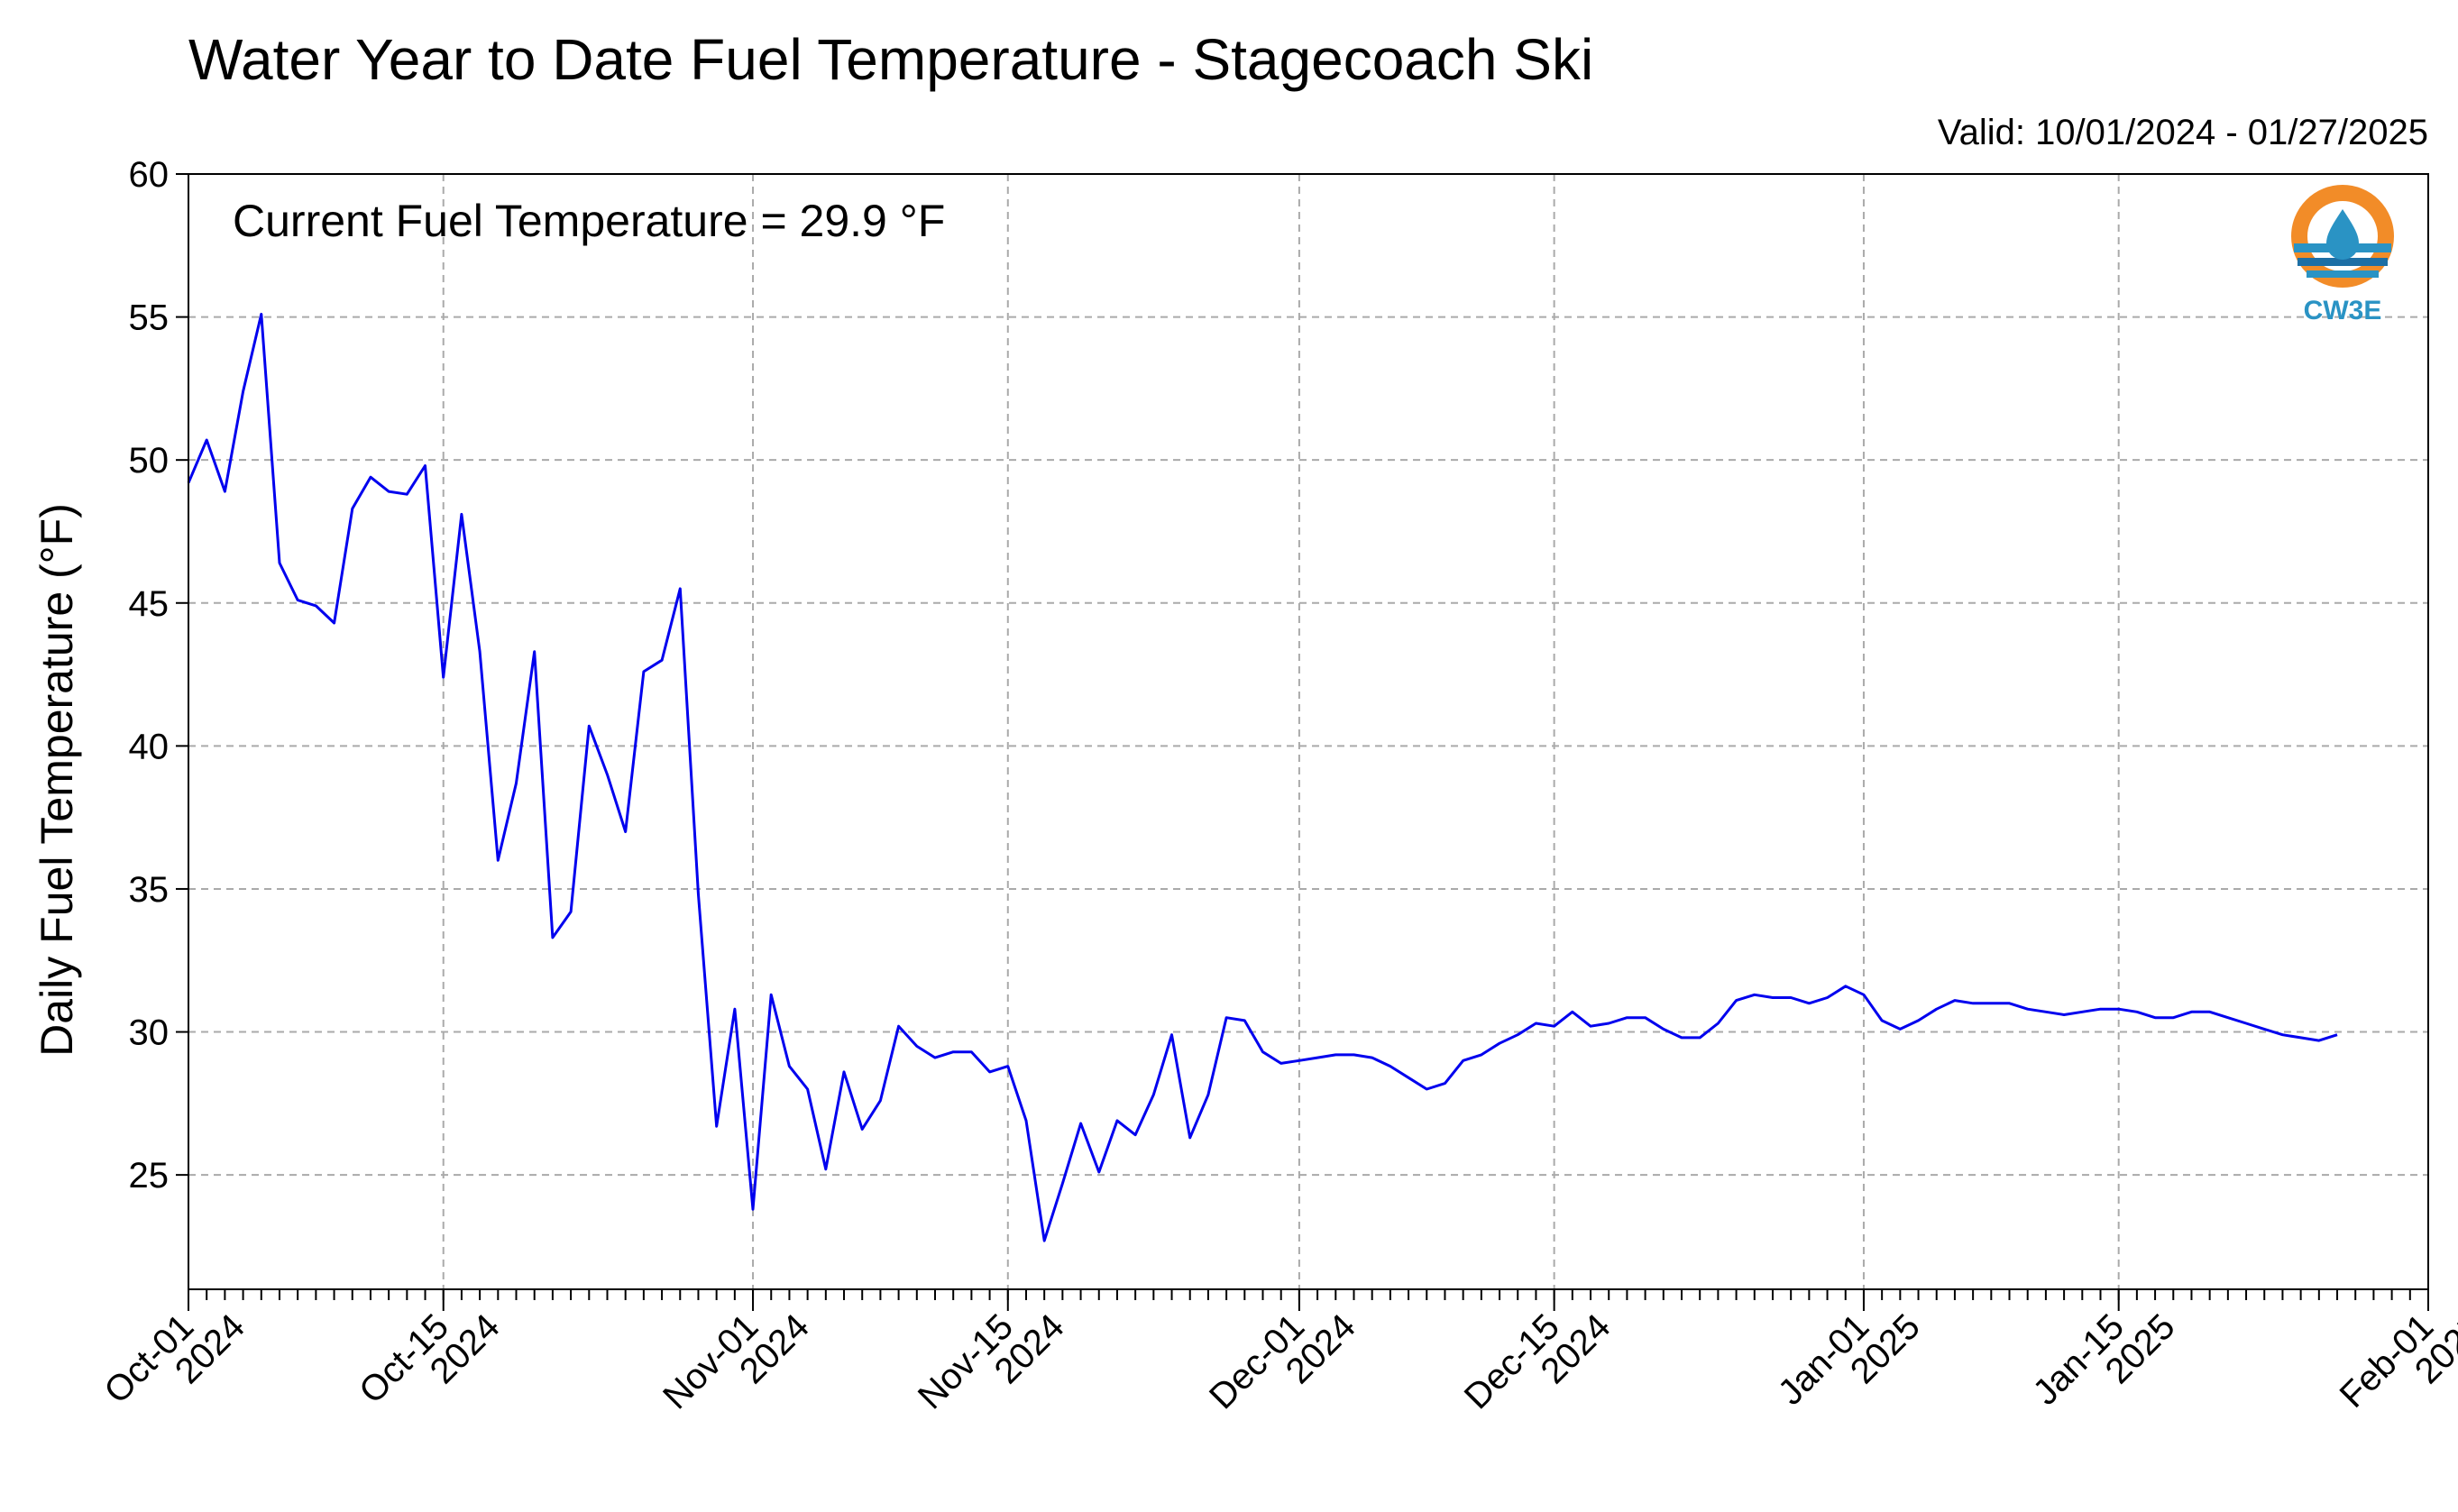 The width and height of the screenshot is (2458, 1512). I want to click on y-tick-label: 55, so click(149, 318).